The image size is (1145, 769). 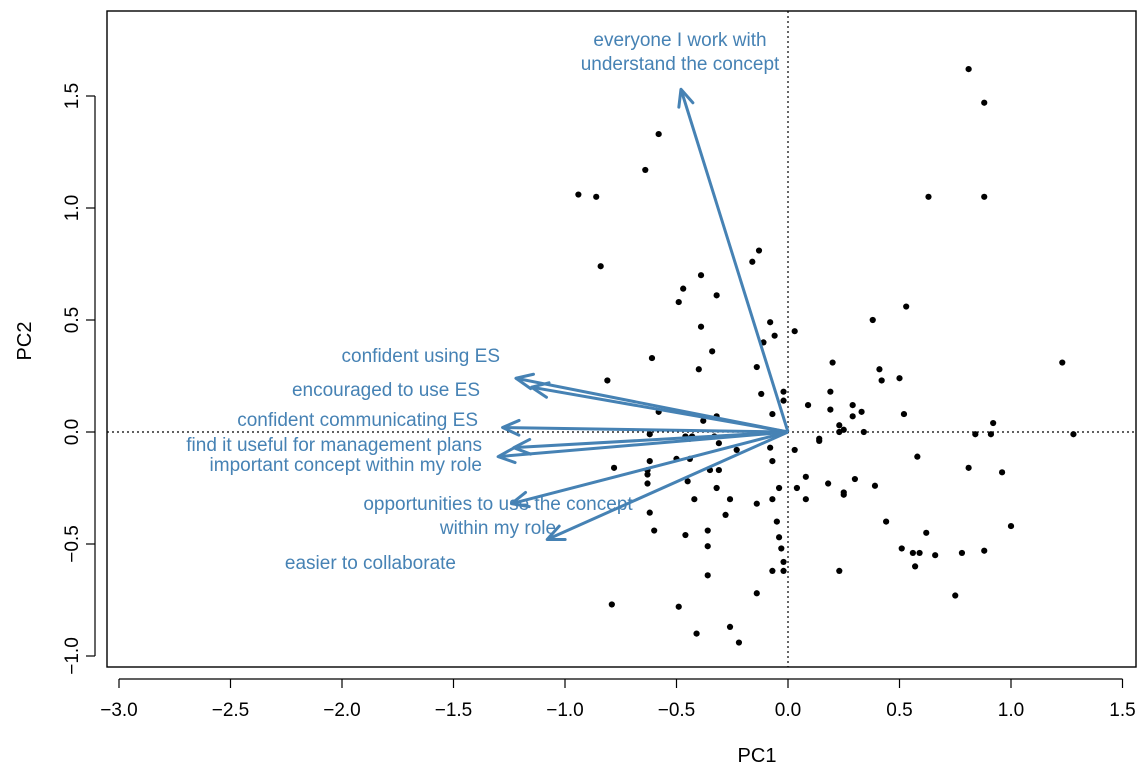 What do you see at coordinates (565, 710) in the screenshot?
I see `x-tick-label: −1.0` at bounding box center [565, 710].